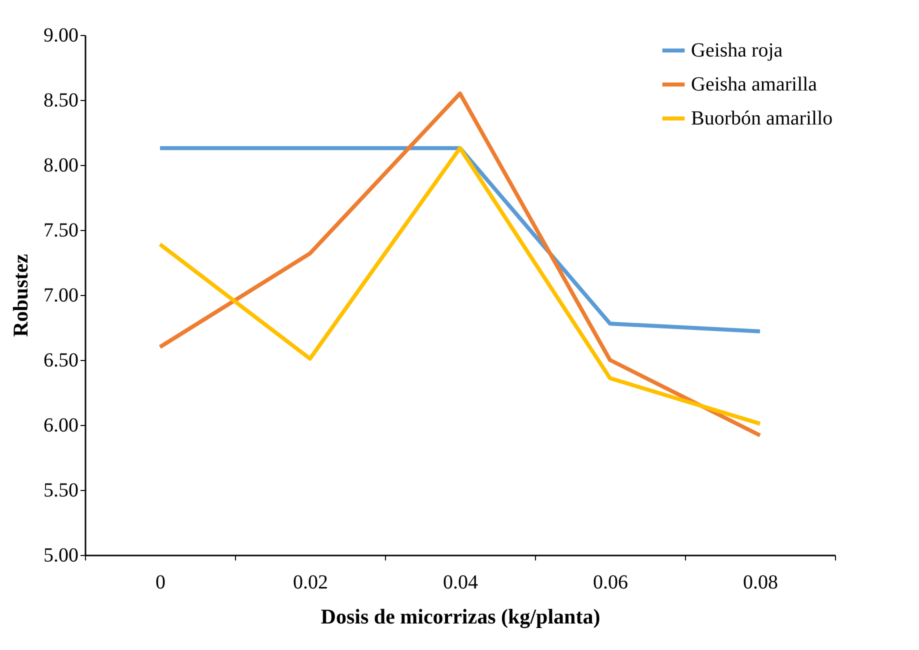  What do you see at coordinates (310, 583) in the screenshot?
I see `x-tick-label: 0.02` at bounding box center [310, 583].